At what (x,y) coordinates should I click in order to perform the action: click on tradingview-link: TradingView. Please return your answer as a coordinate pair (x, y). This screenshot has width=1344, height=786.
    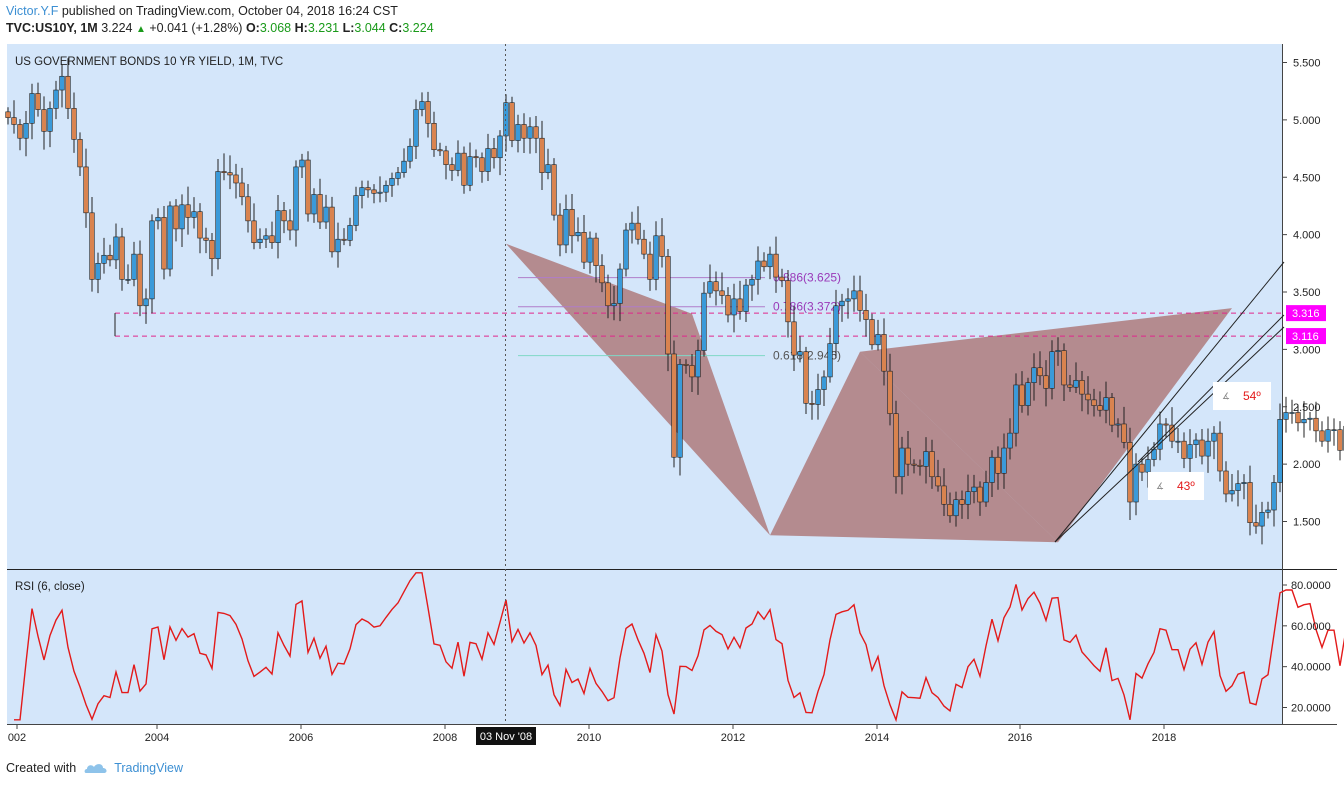
    Looking at the image, I should click on (148, 768).